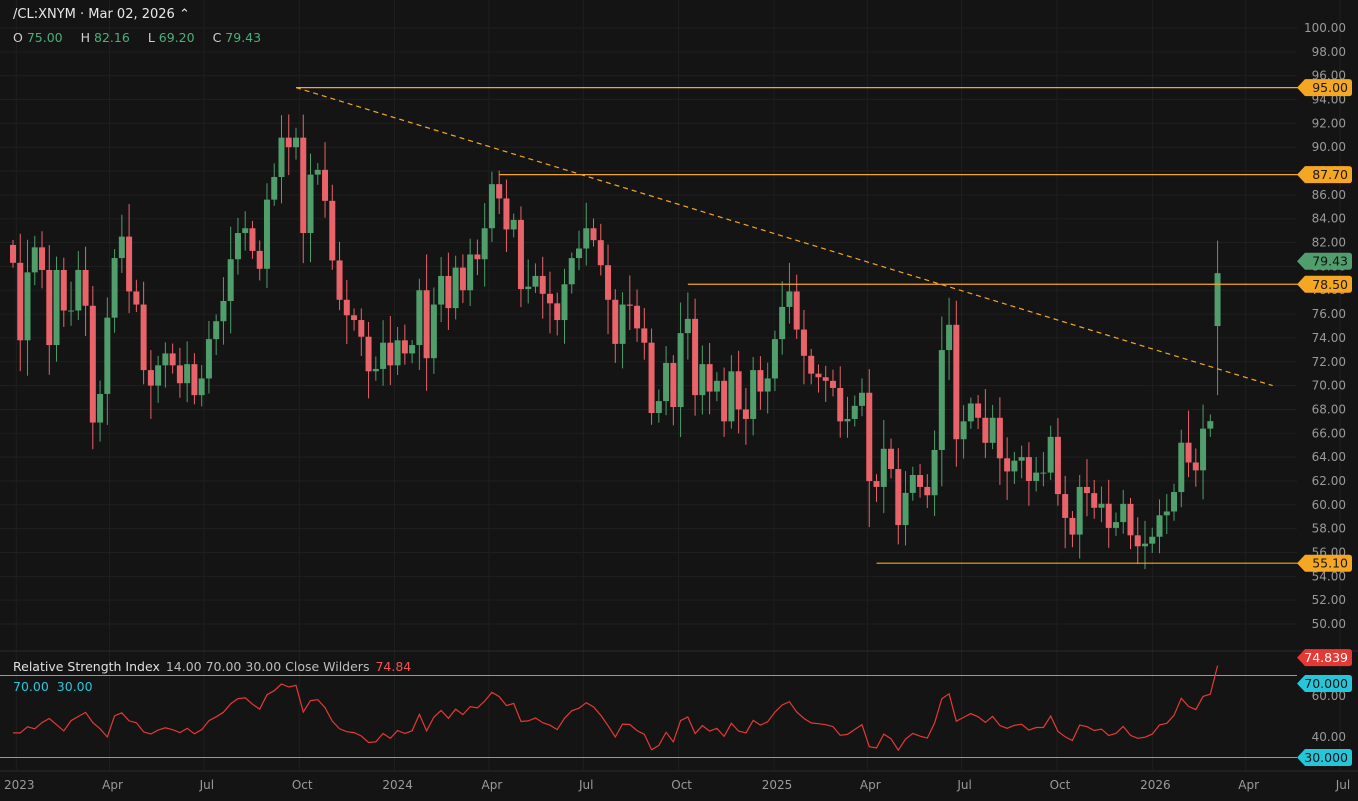 This screenshot has height=801, width=1358. I want to click on last-price-tag: 79.43, so click(1324, 261).